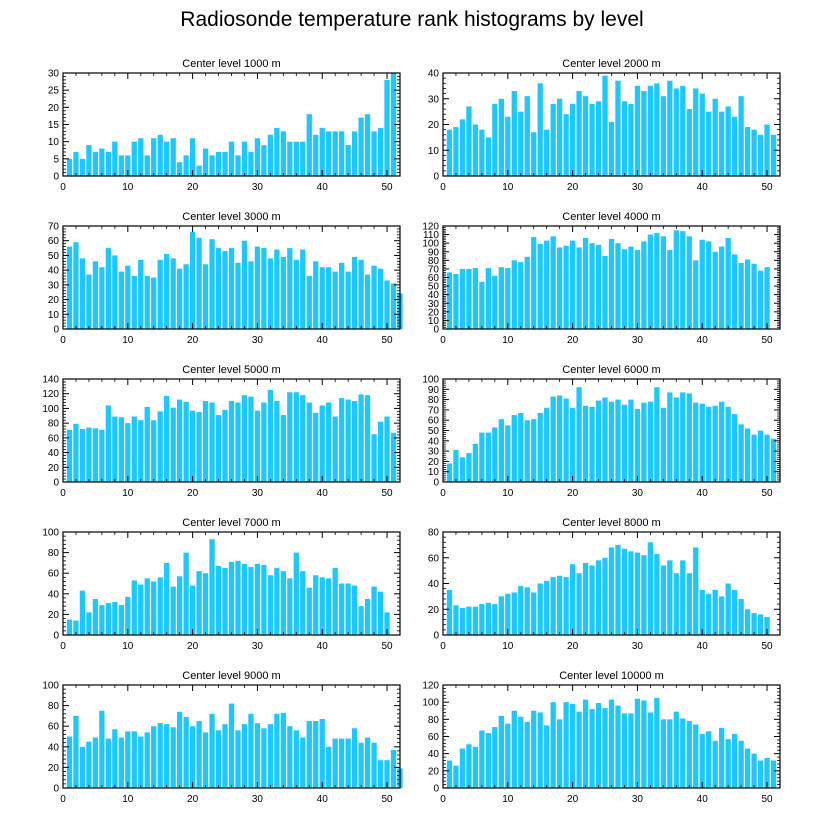 The height and width of the screenshot is (824, 824). I want to click on y-tick-label: 110, so click(431, 235).